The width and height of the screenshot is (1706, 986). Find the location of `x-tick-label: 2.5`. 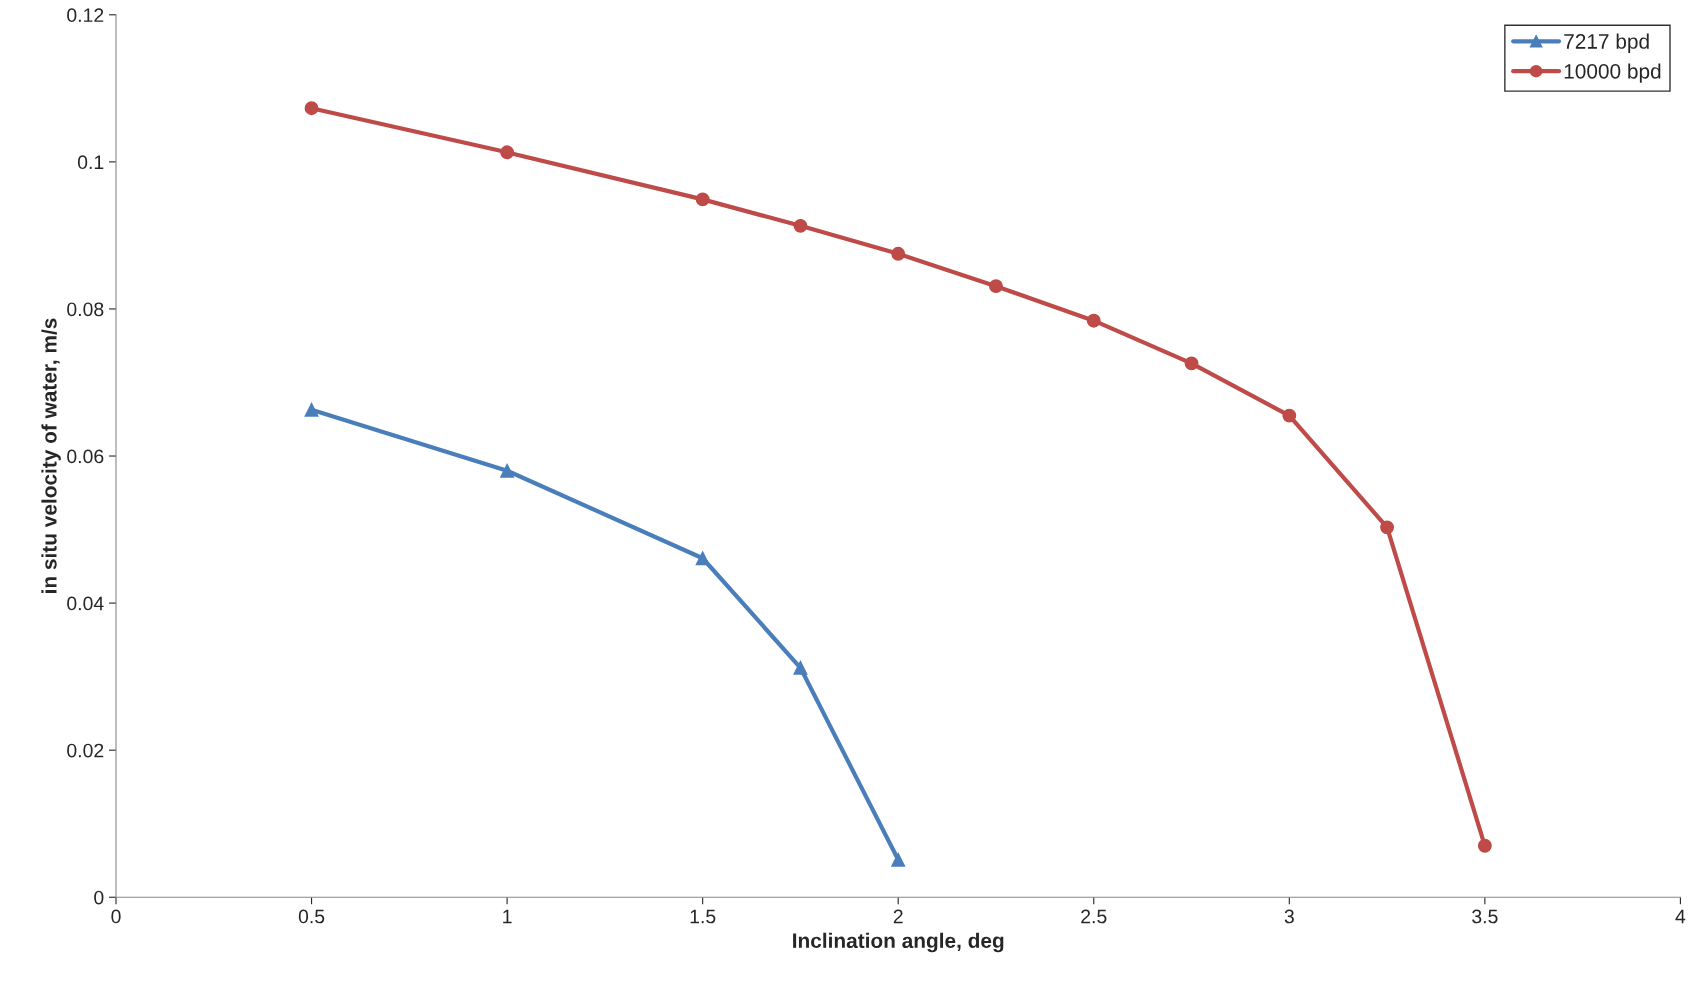

x-tick-label: 2.5 is located at coordinates (1094, 916).